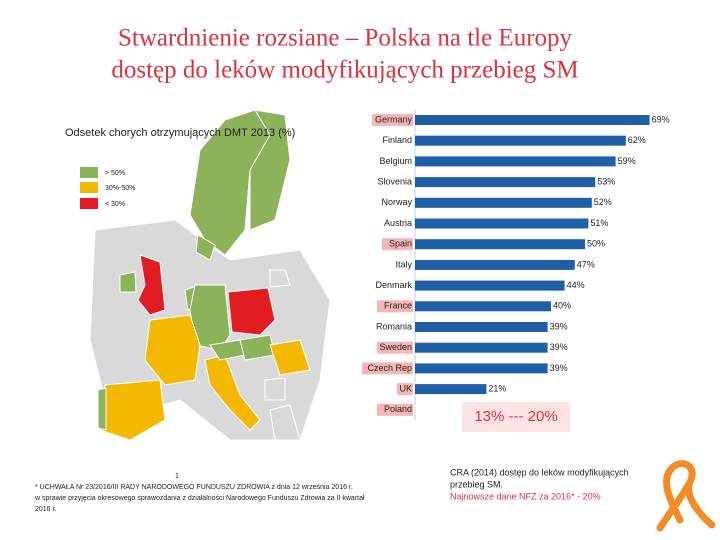 The width and height of the screenshot is (720, 540). What do you see at coordinates (603, 202) in the screenshot?
I see `value-label: 52%` at bounding box center [603, 202].